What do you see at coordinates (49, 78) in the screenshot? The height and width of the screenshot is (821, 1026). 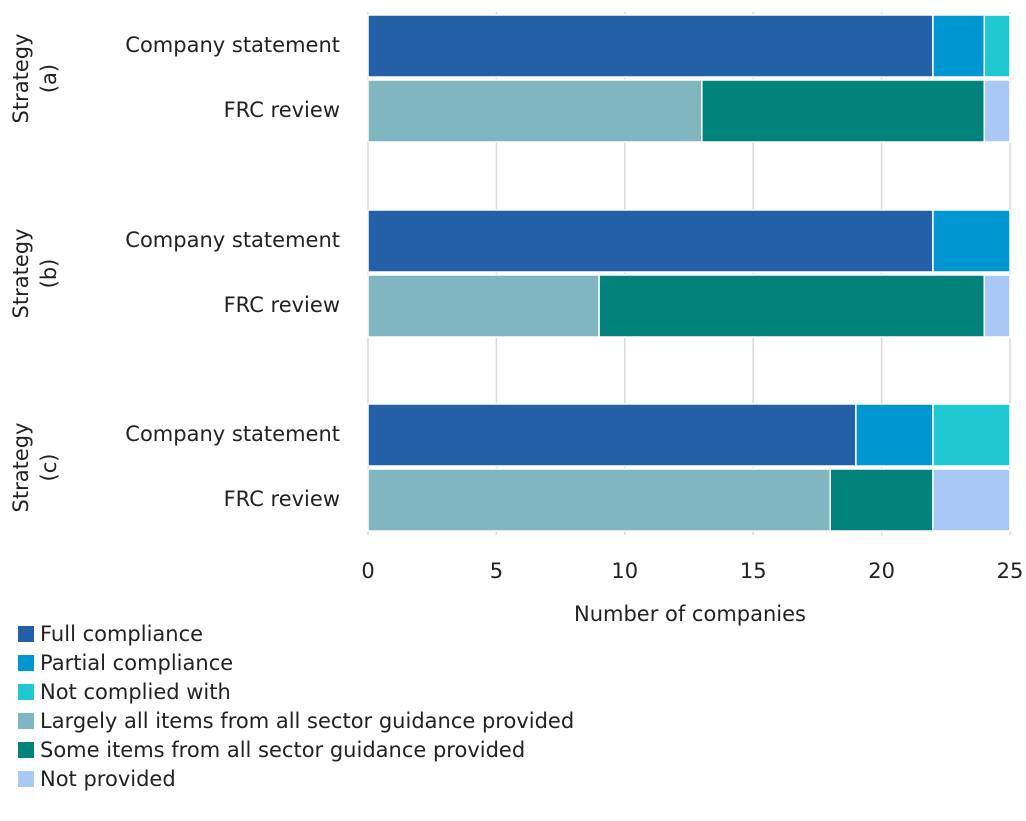 I see `group-label: (a)` at bounding box center [49, 78].